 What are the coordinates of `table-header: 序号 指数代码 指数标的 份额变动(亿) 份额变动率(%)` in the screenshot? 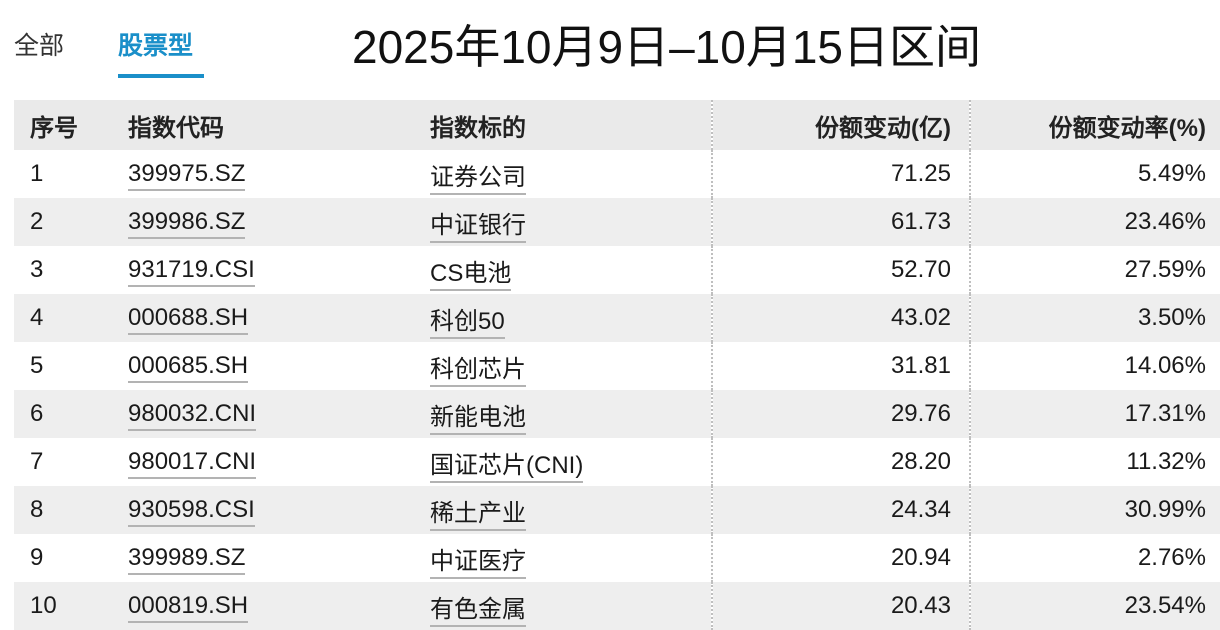 It's located at (617, 125).